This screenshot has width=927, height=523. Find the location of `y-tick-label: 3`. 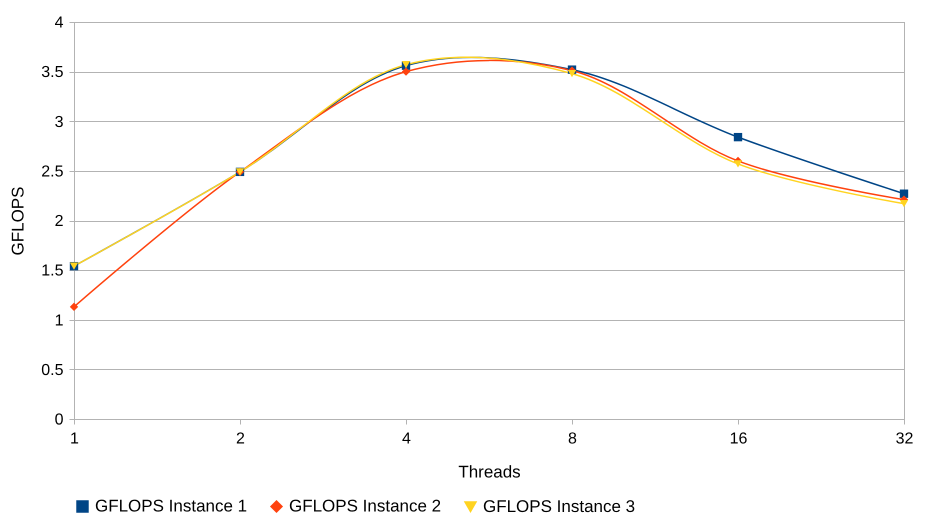

y-tick-label: 3 is located at coordinates (59, 122).